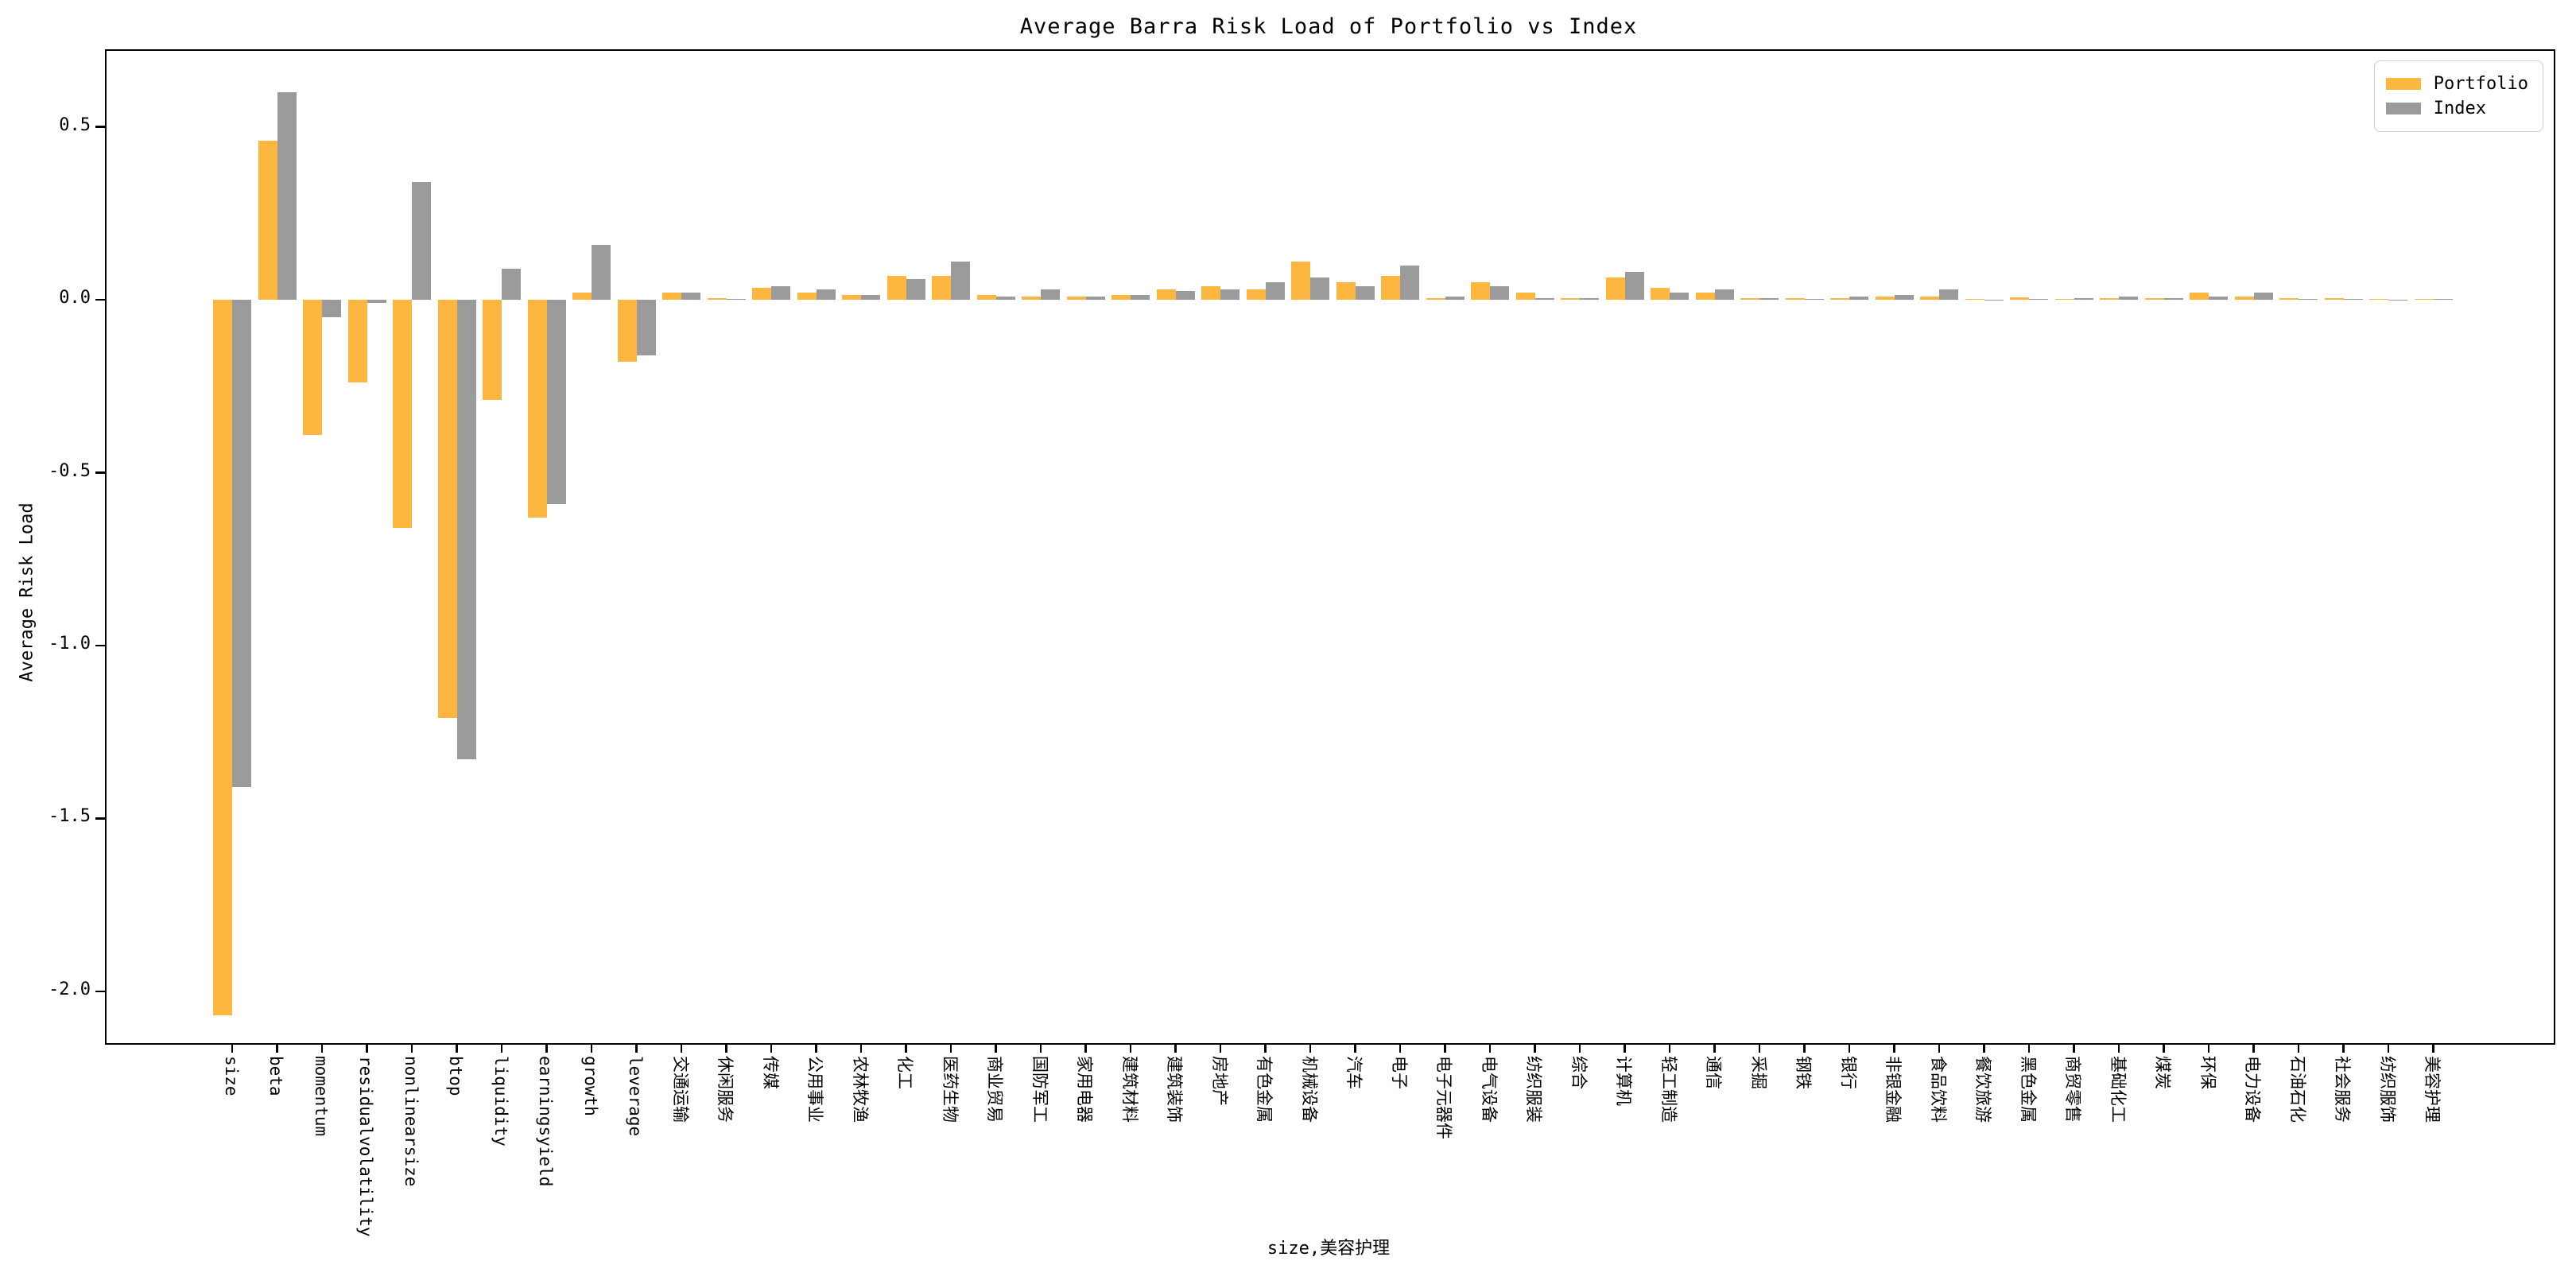  What do you see at coordinates (807, 297) in the screenshot?
I see `bar-portfolio-公用事业` at bounding box center [807, 297].